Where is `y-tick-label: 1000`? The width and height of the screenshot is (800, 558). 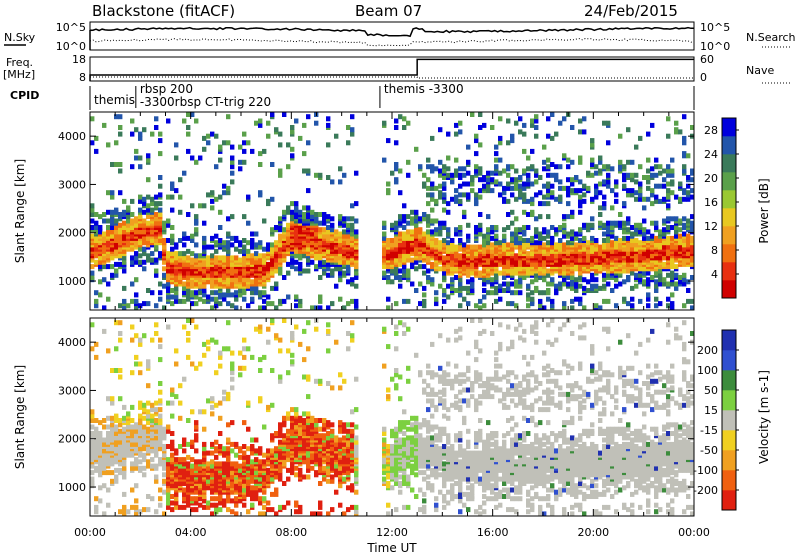 y-tick-label: 1000 is located at coordinates (72, 281).